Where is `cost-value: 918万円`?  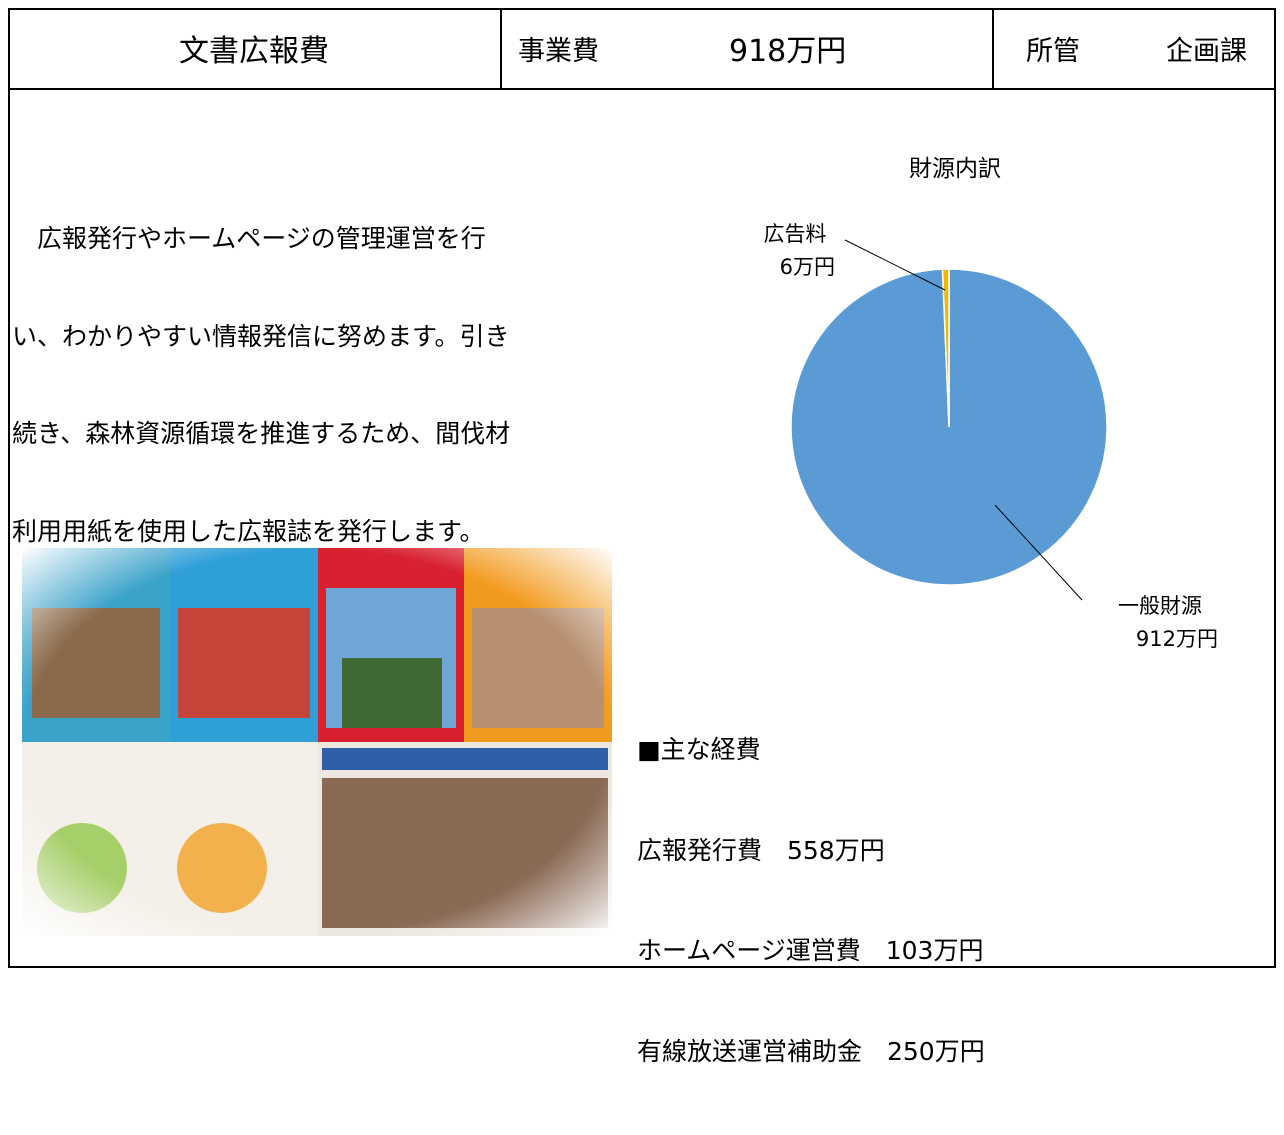
cost-value: 918万円 is located at coordinates (788, 51).